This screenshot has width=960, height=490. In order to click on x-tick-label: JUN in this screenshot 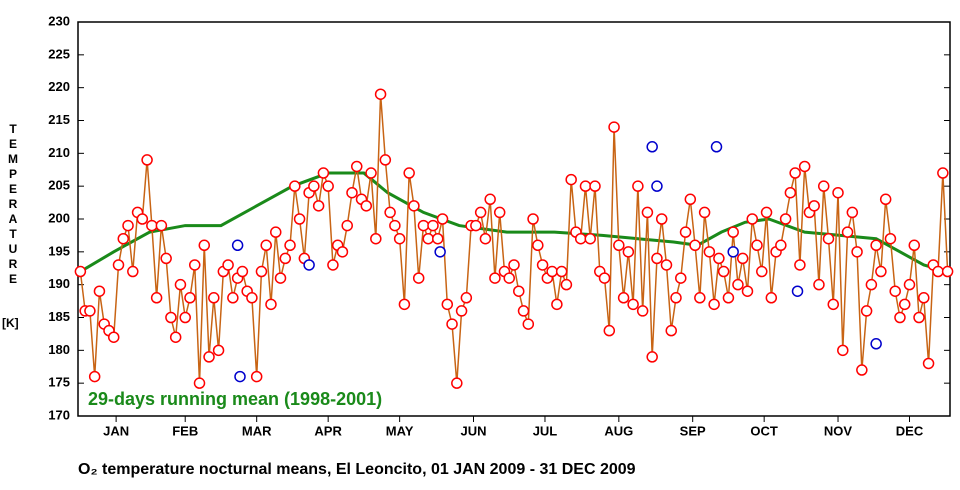, I will do `click(473, 430)`.